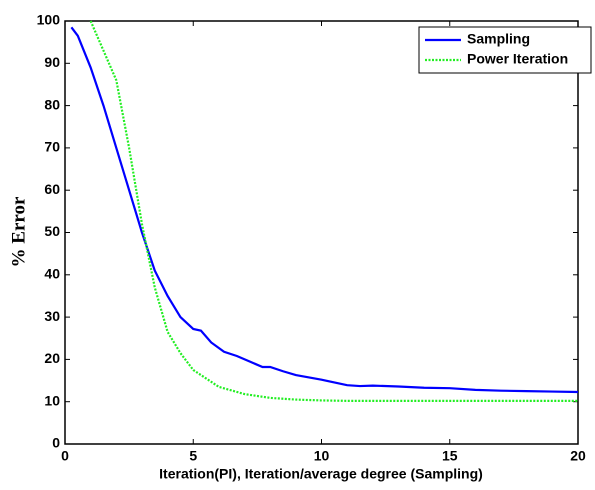 This screenshot has width=595, height=490. What do you see at coordinates (52, 62) in the screenshot?
I see `y-tick-label: 90` at bounding box center [52, 62].